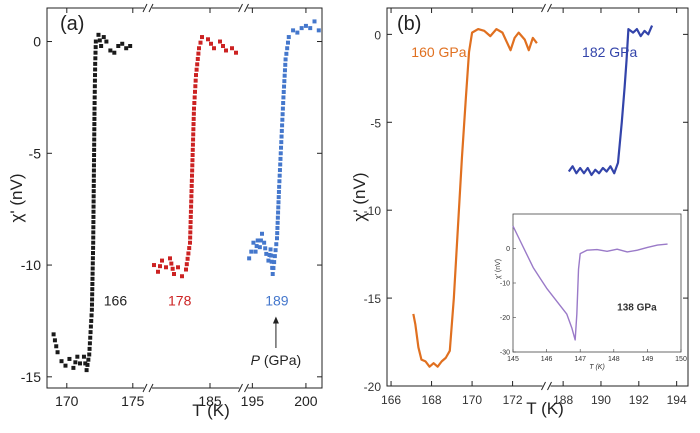  Describe the element at coordinates (72, 24) in the screenshot. I see `panel-label: (a)` at that location.